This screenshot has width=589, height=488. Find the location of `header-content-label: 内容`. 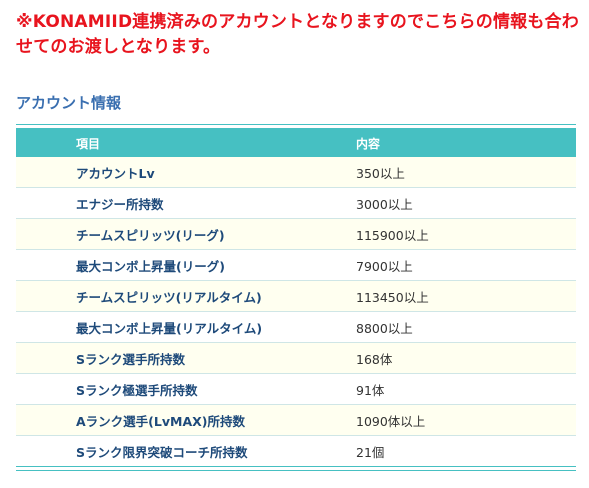

header-content-label: 内容 is located at coordinates (368, 143).